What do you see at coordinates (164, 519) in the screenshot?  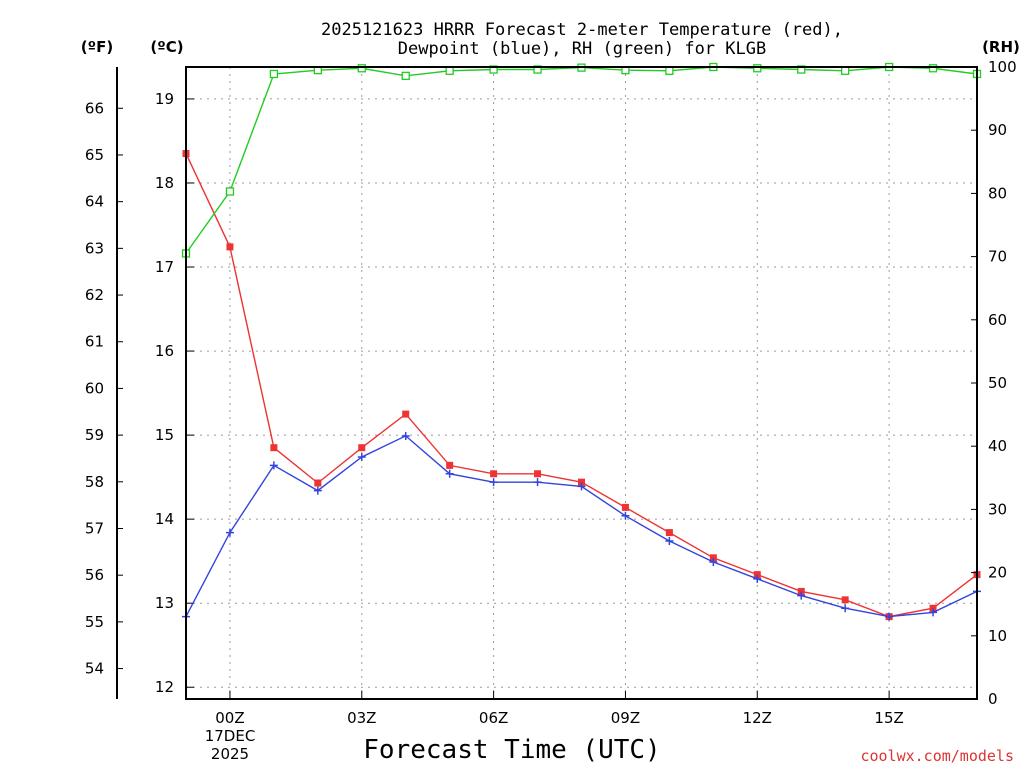 I see `celsius-tick-label: 14` at bounding box center [164, 519].